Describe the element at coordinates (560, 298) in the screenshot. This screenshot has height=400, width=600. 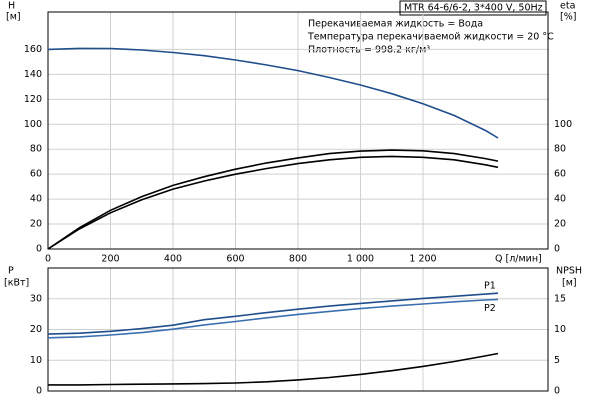
I see `y2-tick-label: 15` at that location.